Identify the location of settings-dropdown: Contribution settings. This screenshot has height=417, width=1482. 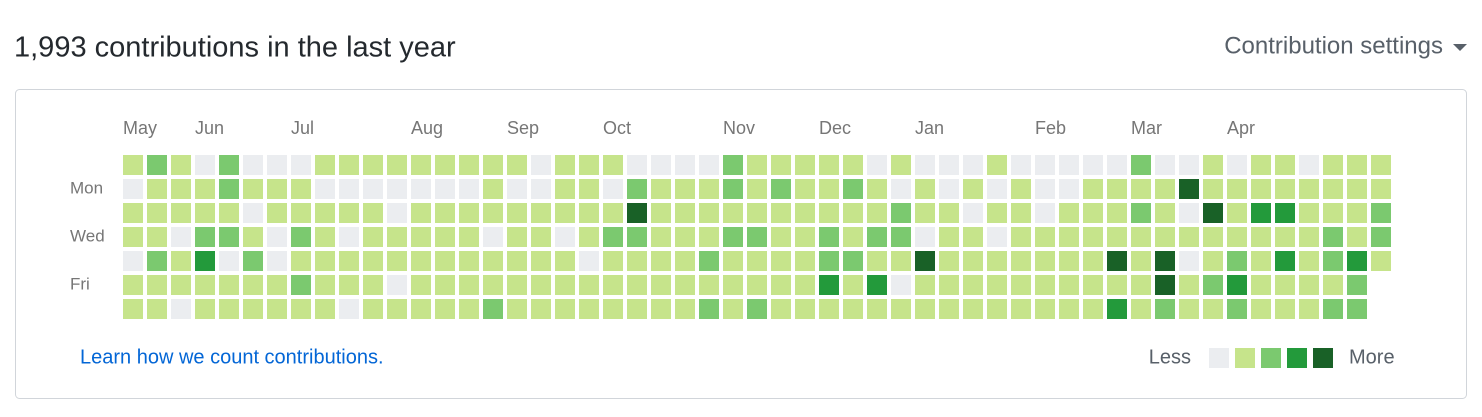
(1333, 45).